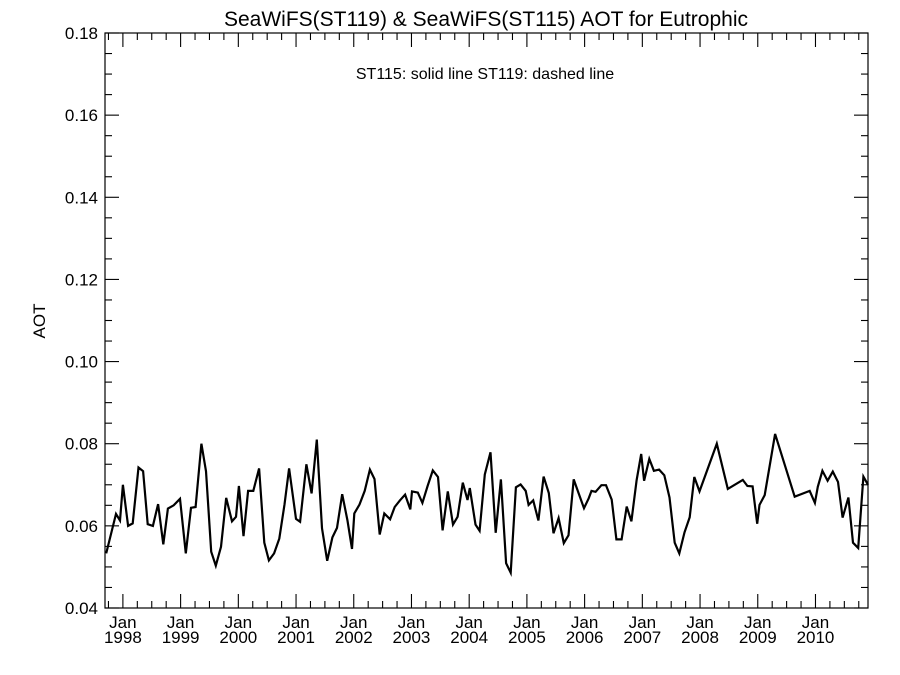 The width and height of the screenshot is (900, 675). Describe the element at coordinates (181, 637) in the screenshot. I see `x-tick-year-label: 1999` at that location.